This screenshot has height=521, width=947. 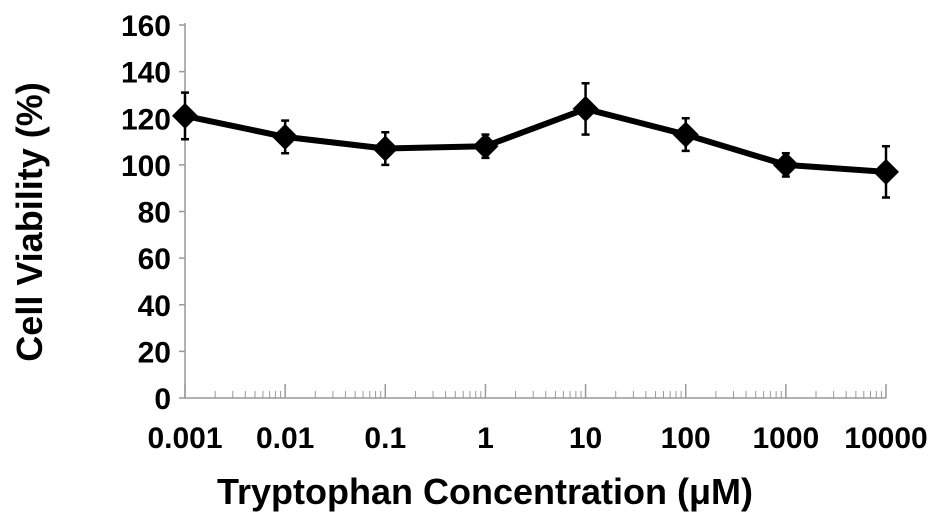 I want to click on y-tick-label: 40, so click(x=154, y=306).